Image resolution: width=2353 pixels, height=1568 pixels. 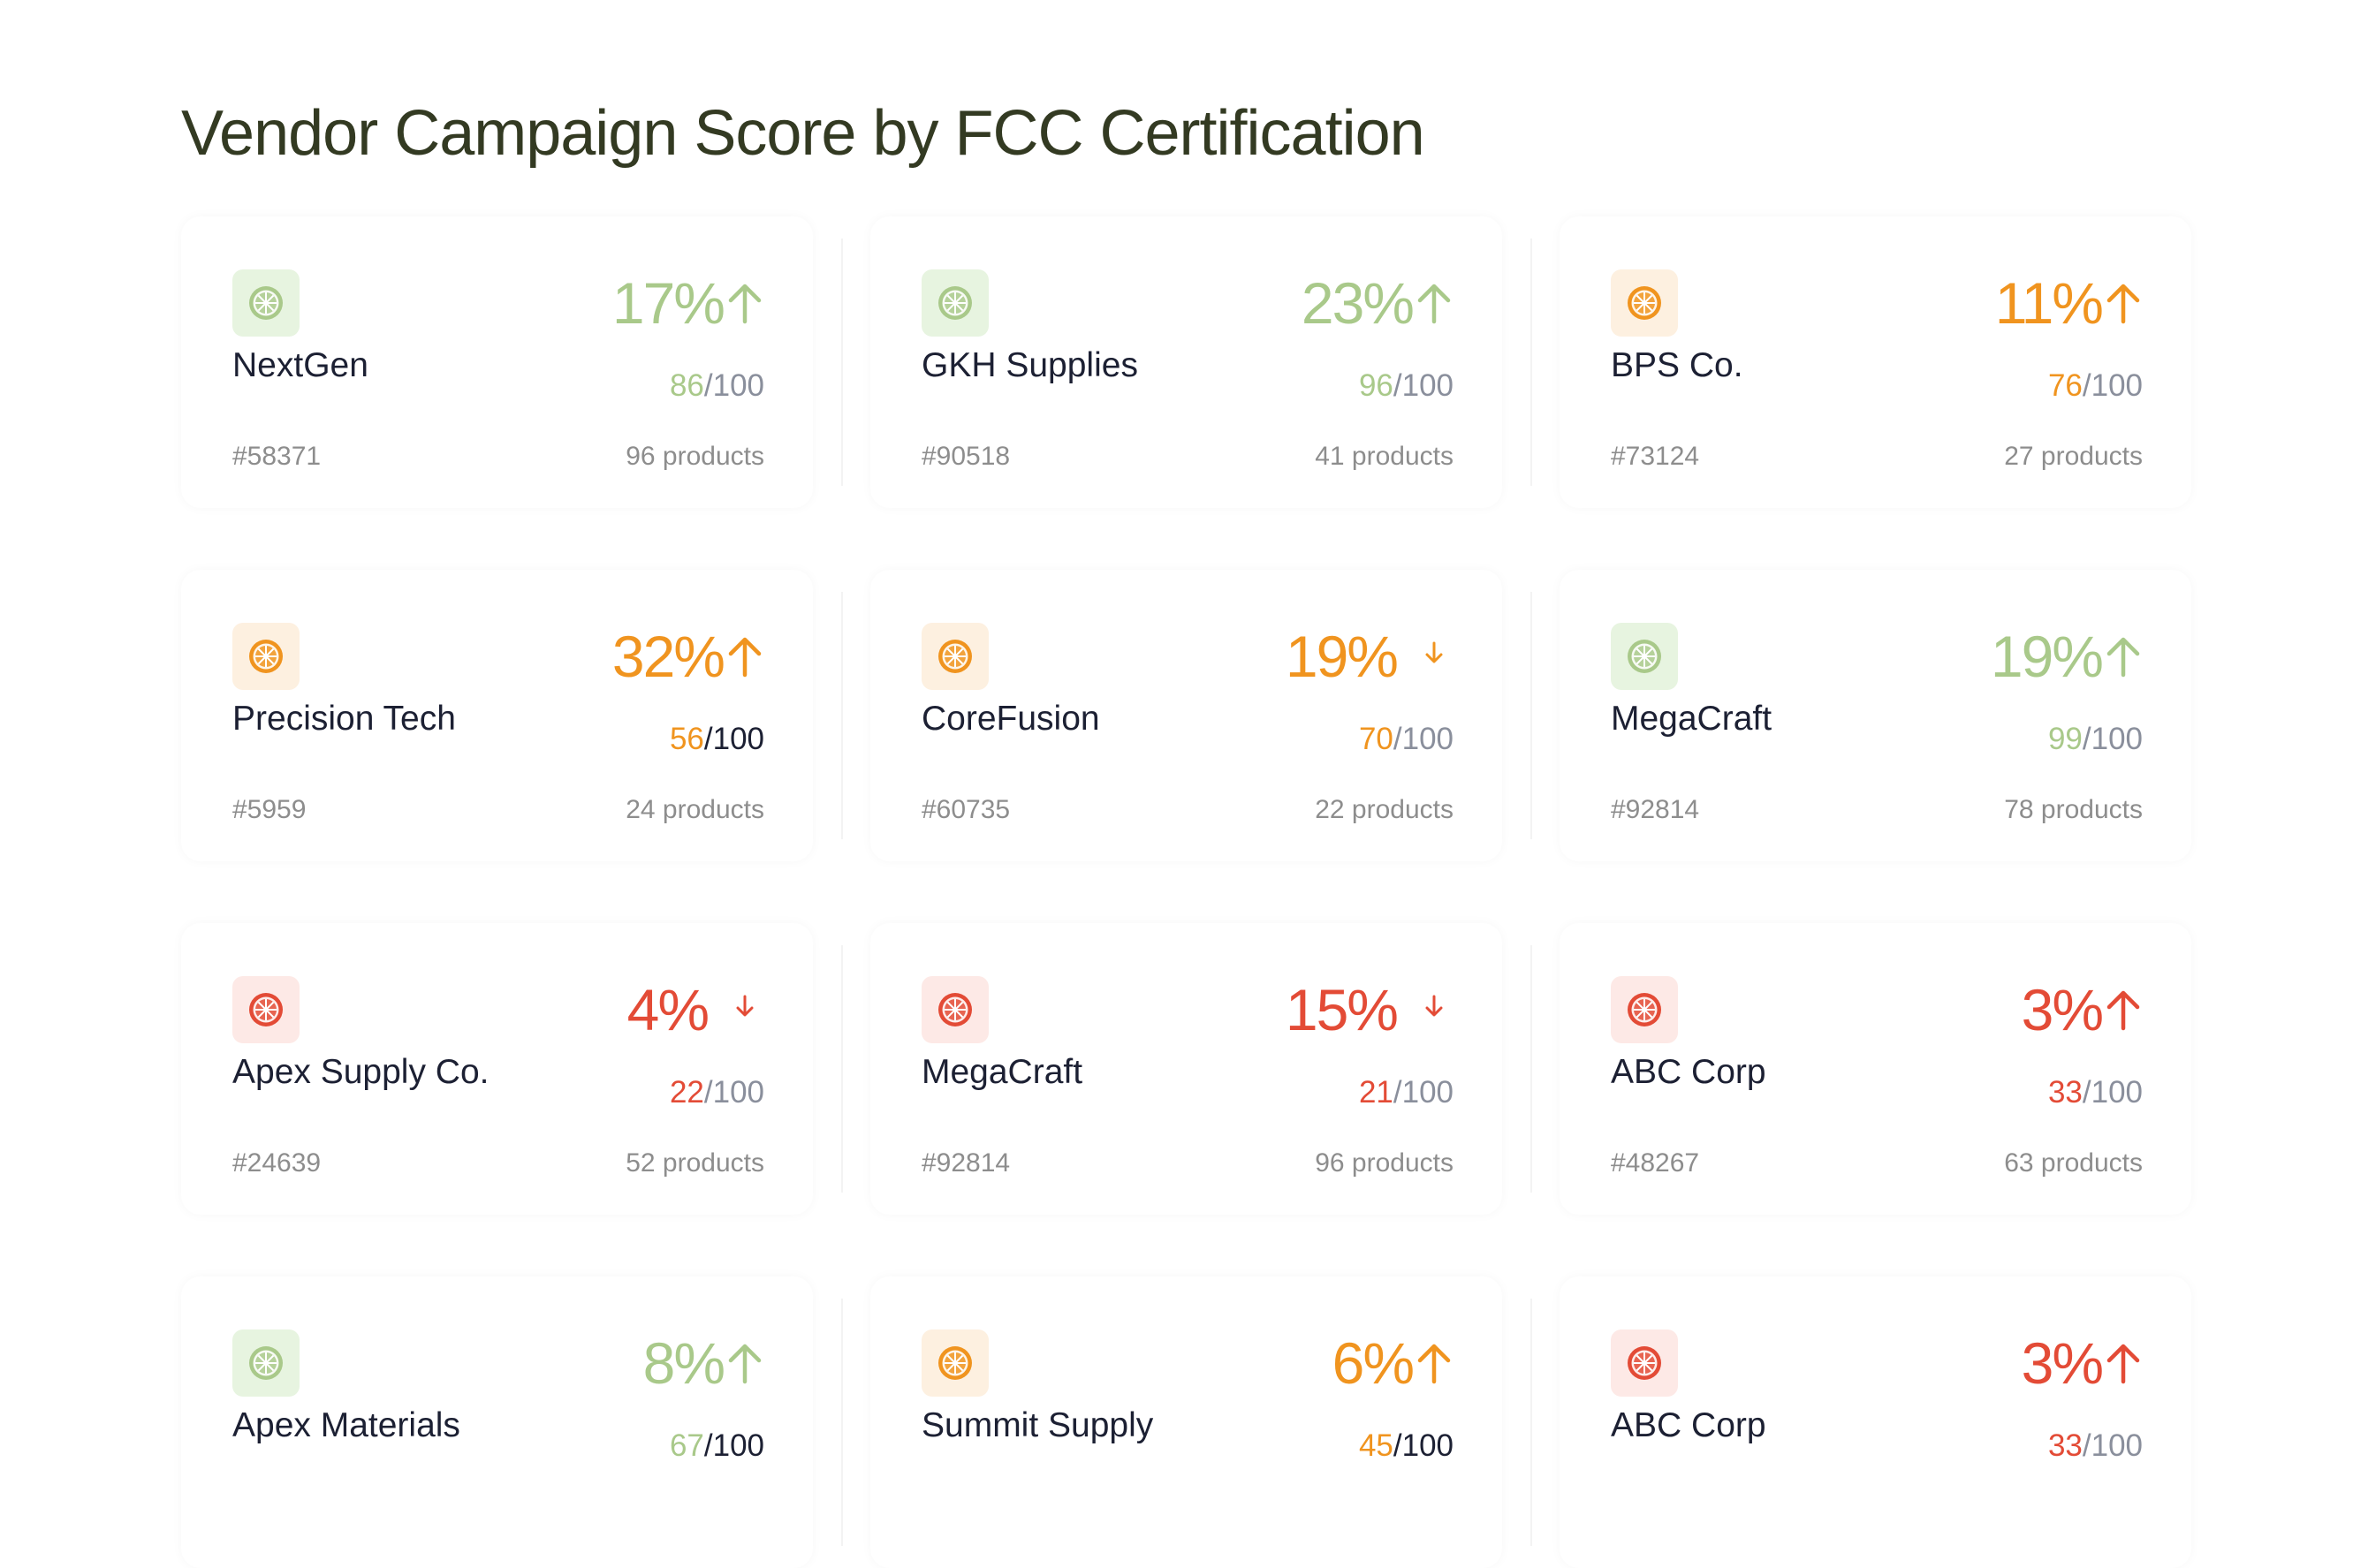 I want to click on change-percent: 19%, so click(x=2047, y=656).